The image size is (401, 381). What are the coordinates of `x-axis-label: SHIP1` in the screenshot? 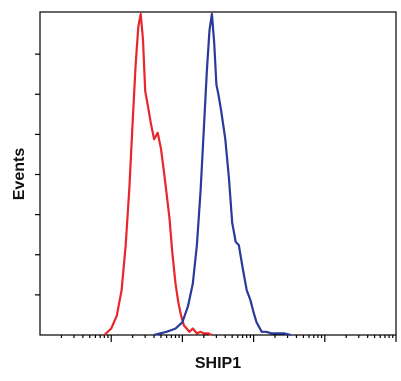 It's located at (218, 363).